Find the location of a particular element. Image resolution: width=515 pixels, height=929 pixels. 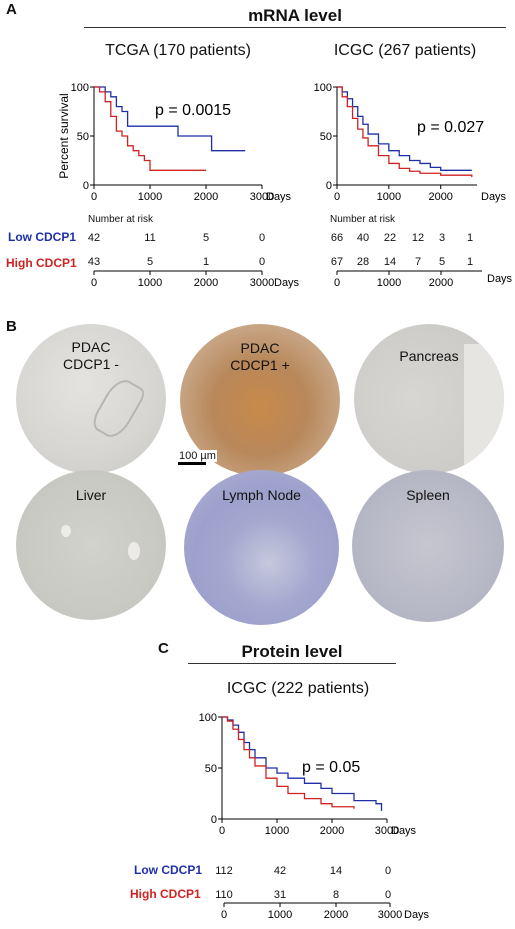

risk-count-low: 0 is located at coordinates (388, 871).